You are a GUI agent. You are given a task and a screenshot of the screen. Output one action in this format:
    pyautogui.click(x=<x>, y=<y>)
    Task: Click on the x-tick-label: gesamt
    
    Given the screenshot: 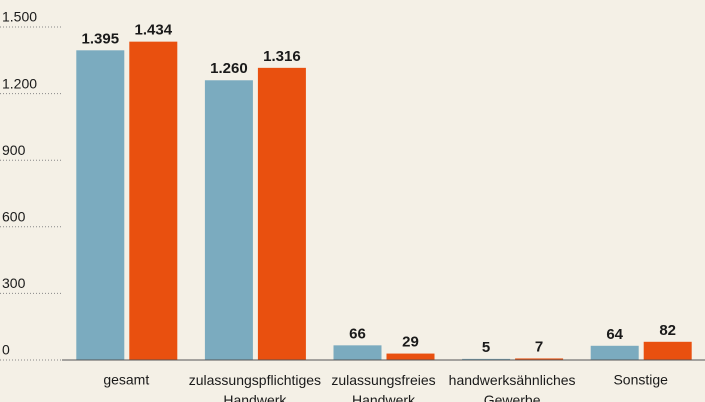 What is the action you would take?
    pyautogui.click(x=126, y=380)
    